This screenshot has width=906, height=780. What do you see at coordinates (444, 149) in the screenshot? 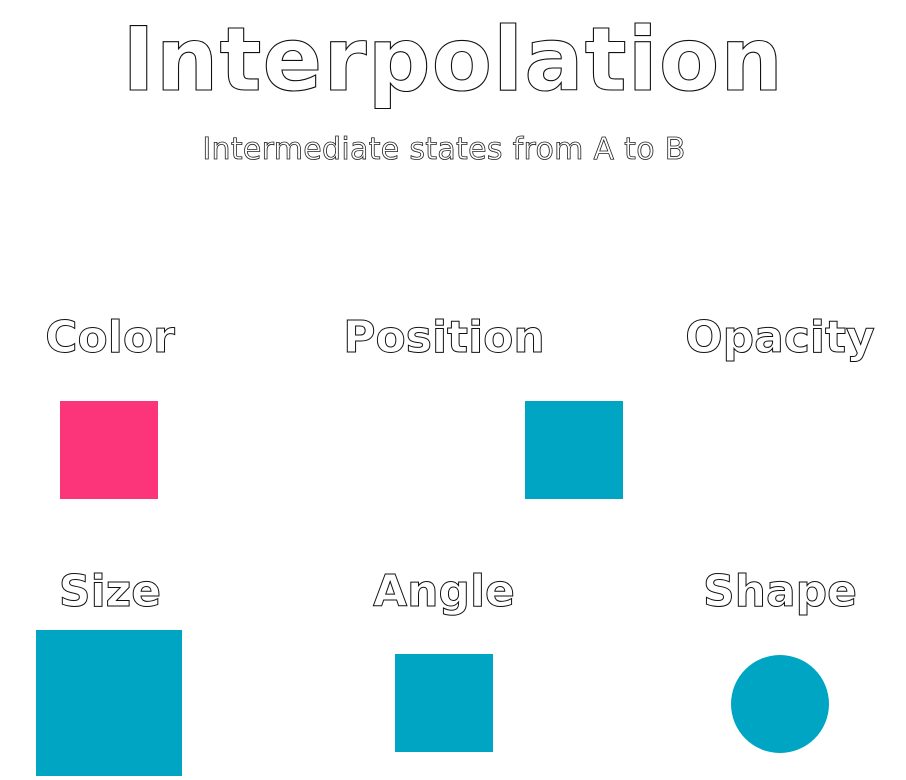
I see `page-subtitle: Intermediate states from A to B` at bounding box center [444, 149].